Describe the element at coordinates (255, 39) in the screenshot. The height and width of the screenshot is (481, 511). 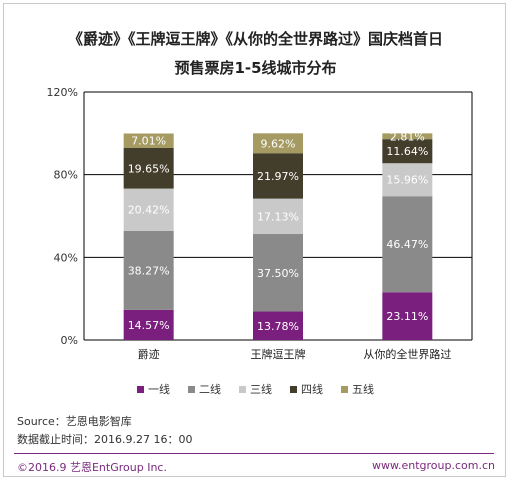
I see `chart-title: 《爵迹》《王牌逗王牌》《从你的全世界路过》国庆档首日` at that location.